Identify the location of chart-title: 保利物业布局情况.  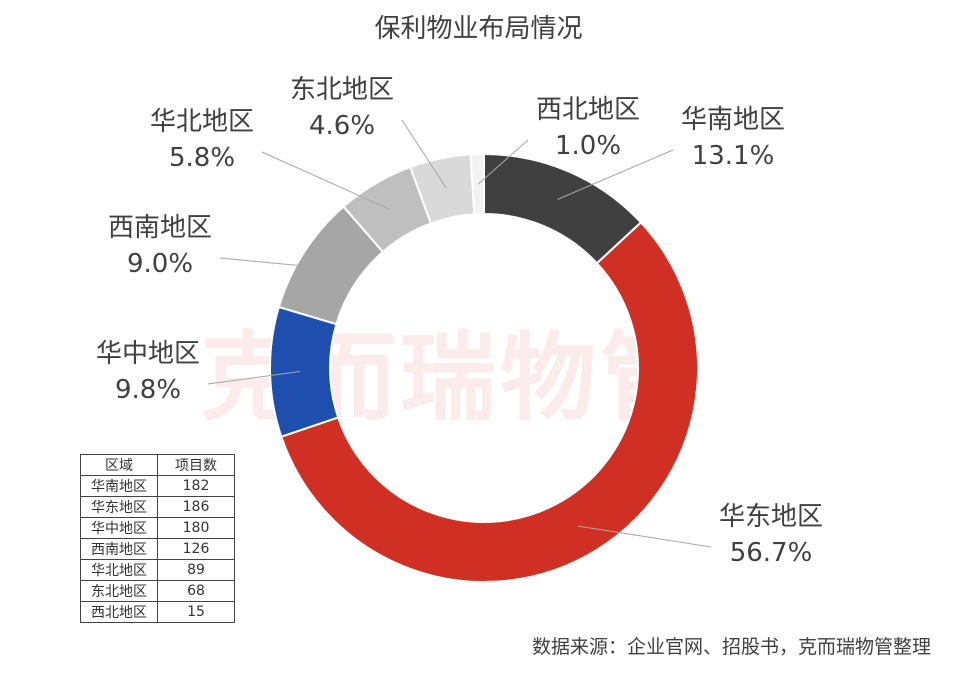
(478, 29).